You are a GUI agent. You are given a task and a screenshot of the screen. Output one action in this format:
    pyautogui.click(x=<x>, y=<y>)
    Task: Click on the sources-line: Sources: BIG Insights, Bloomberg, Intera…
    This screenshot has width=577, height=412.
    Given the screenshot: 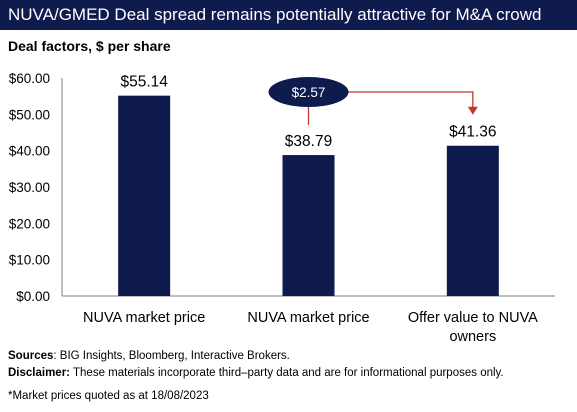 What is the action you would take?
    pyautogui.click(x=149, y=356)
    